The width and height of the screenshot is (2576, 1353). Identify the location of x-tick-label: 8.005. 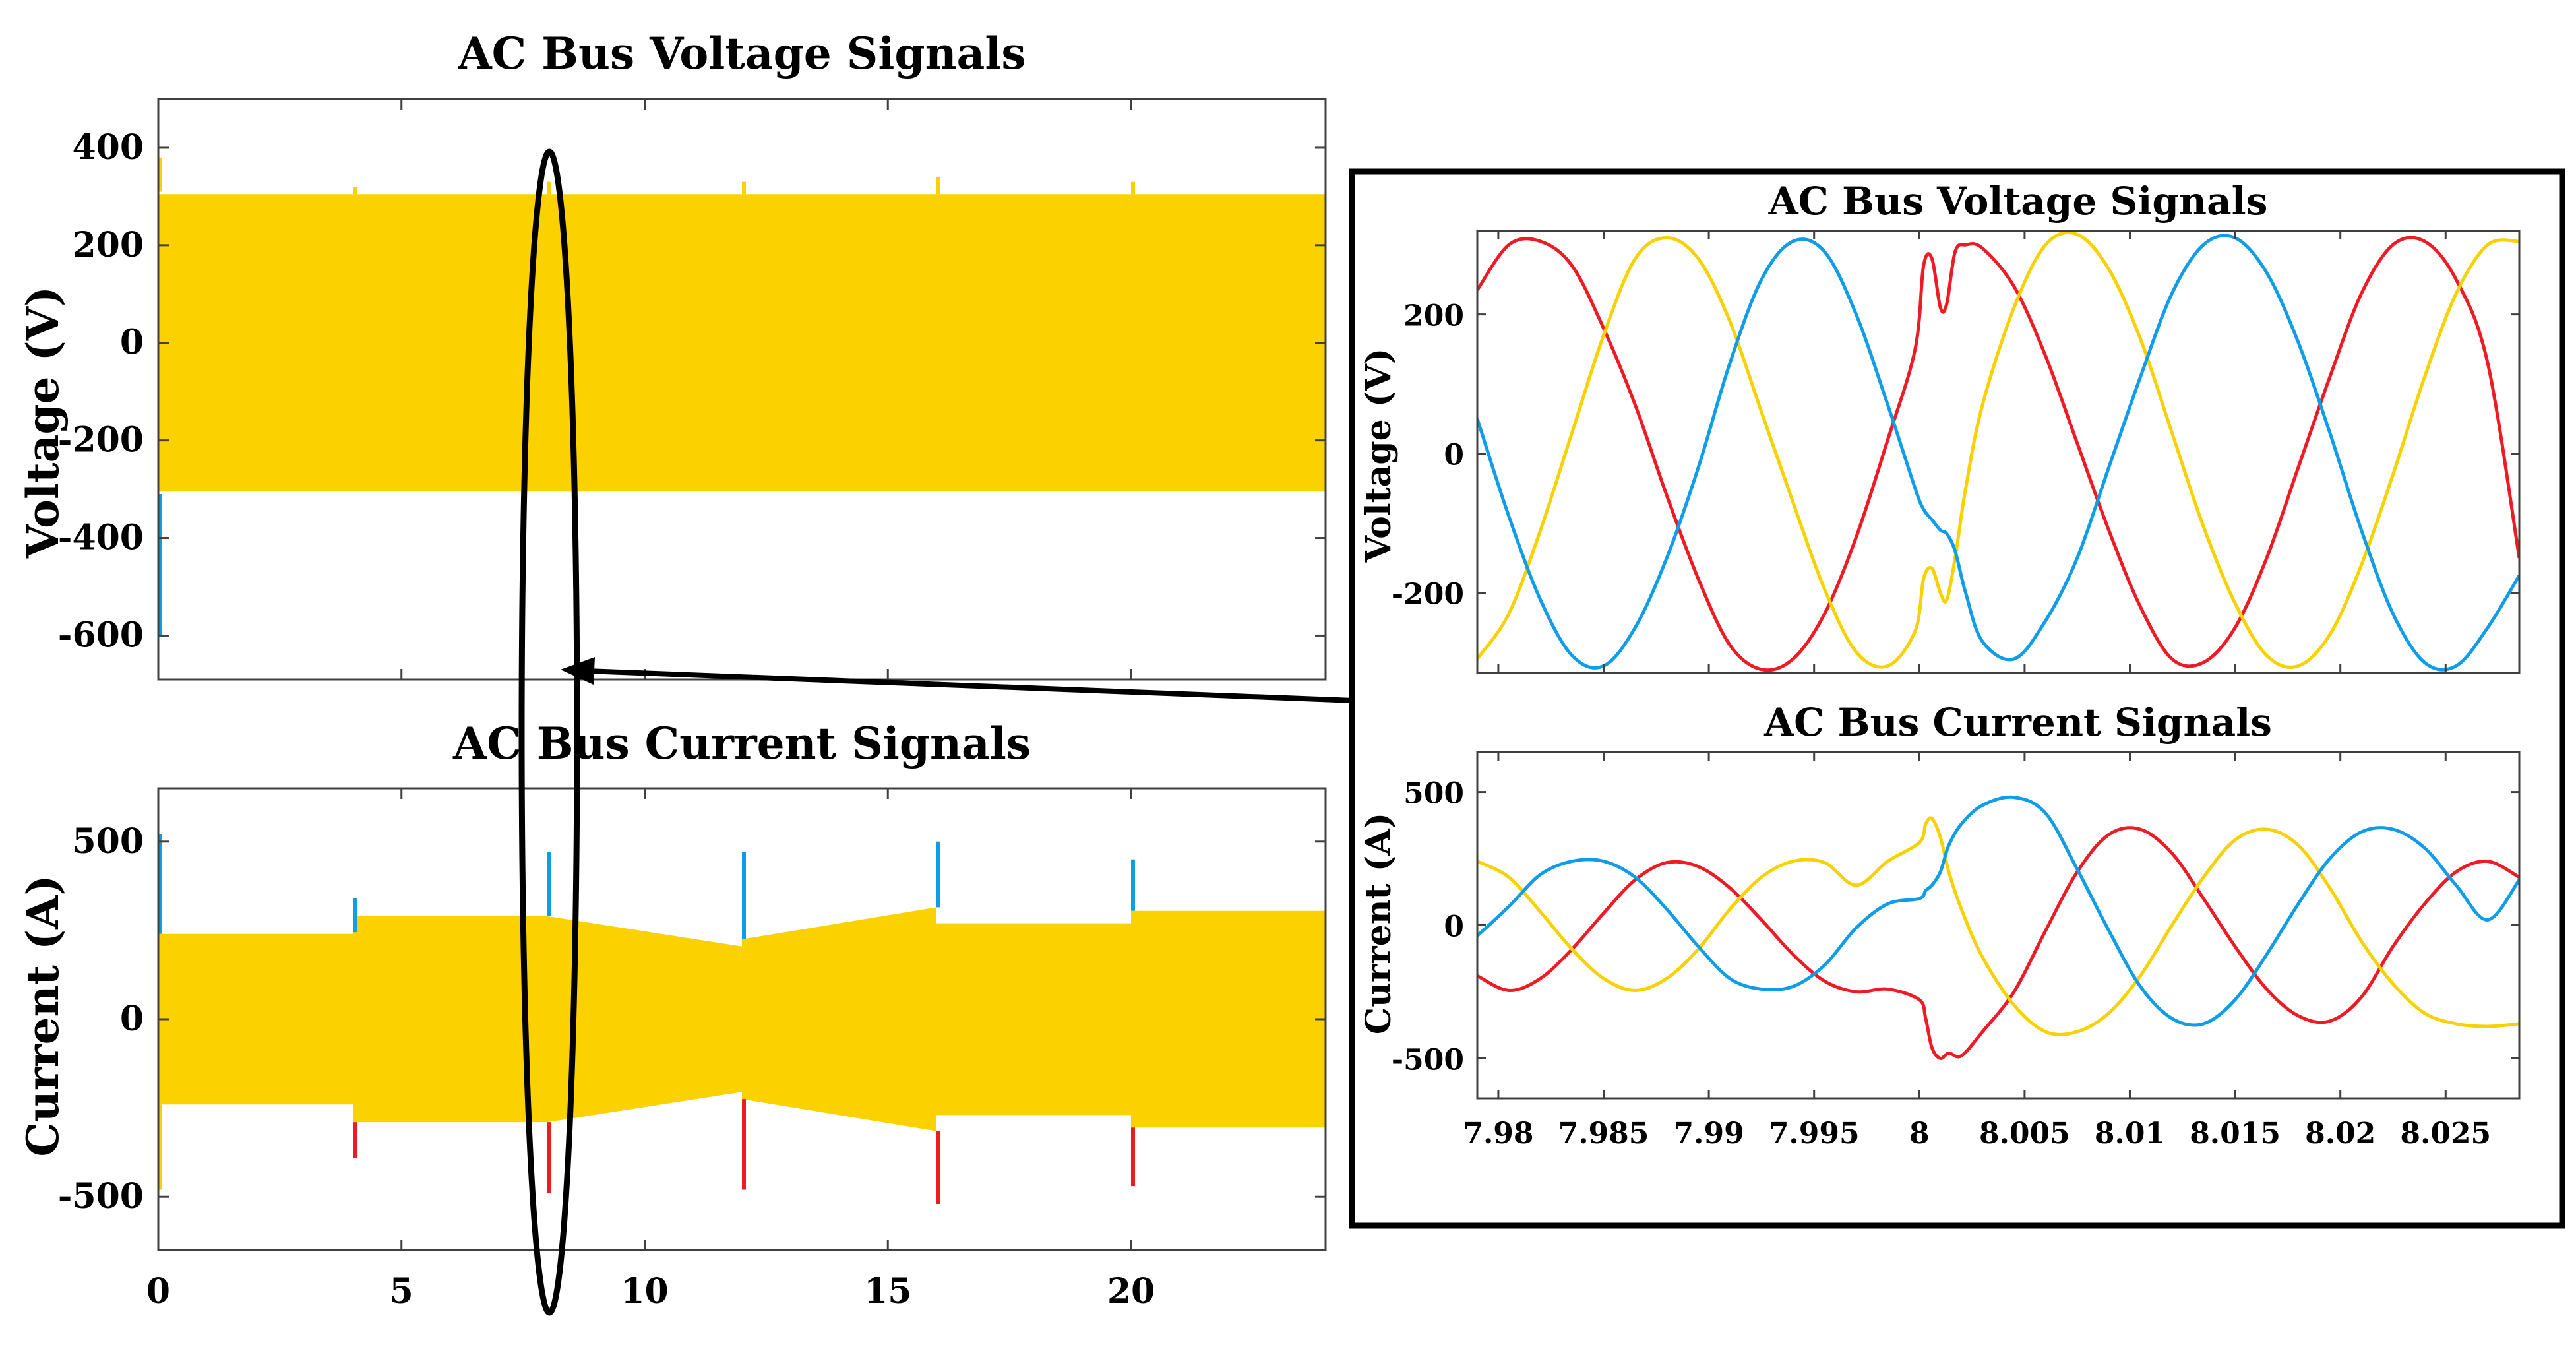
(2024, 1133).